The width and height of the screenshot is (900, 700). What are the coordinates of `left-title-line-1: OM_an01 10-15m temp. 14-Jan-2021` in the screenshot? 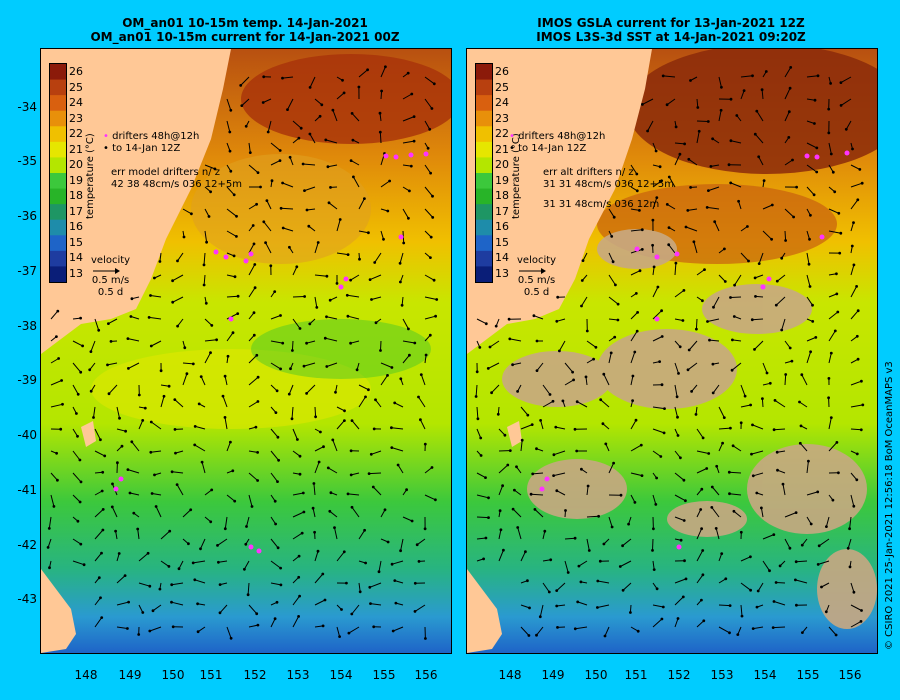 It's located at (245, 23).